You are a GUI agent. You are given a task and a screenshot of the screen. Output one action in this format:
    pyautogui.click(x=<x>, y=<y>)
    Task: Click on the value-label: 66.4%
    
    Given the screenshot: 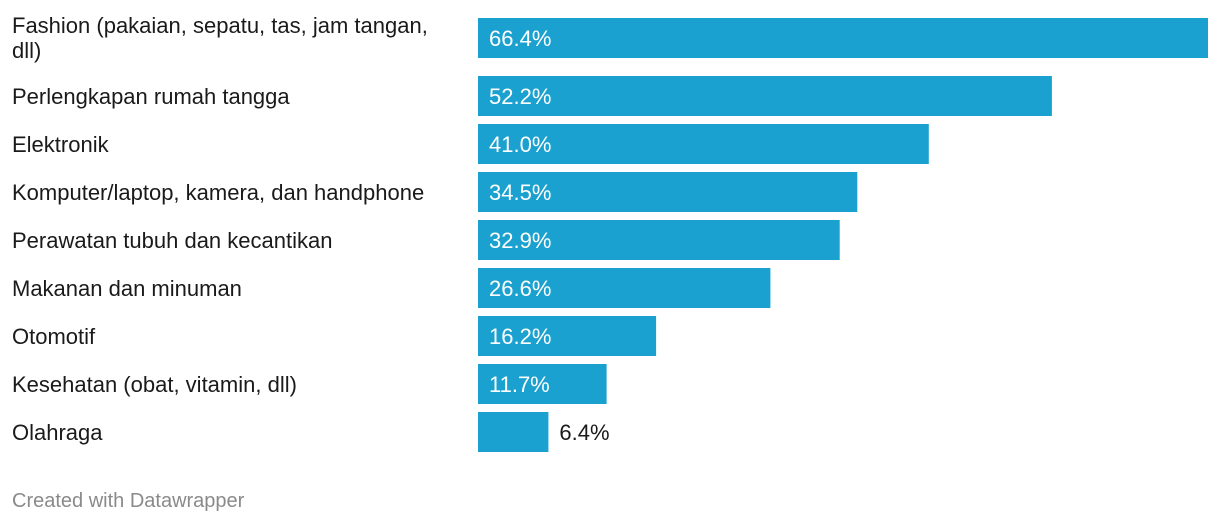 What is the action you would take?
    pyautogui.click(x=520, y=38)
    